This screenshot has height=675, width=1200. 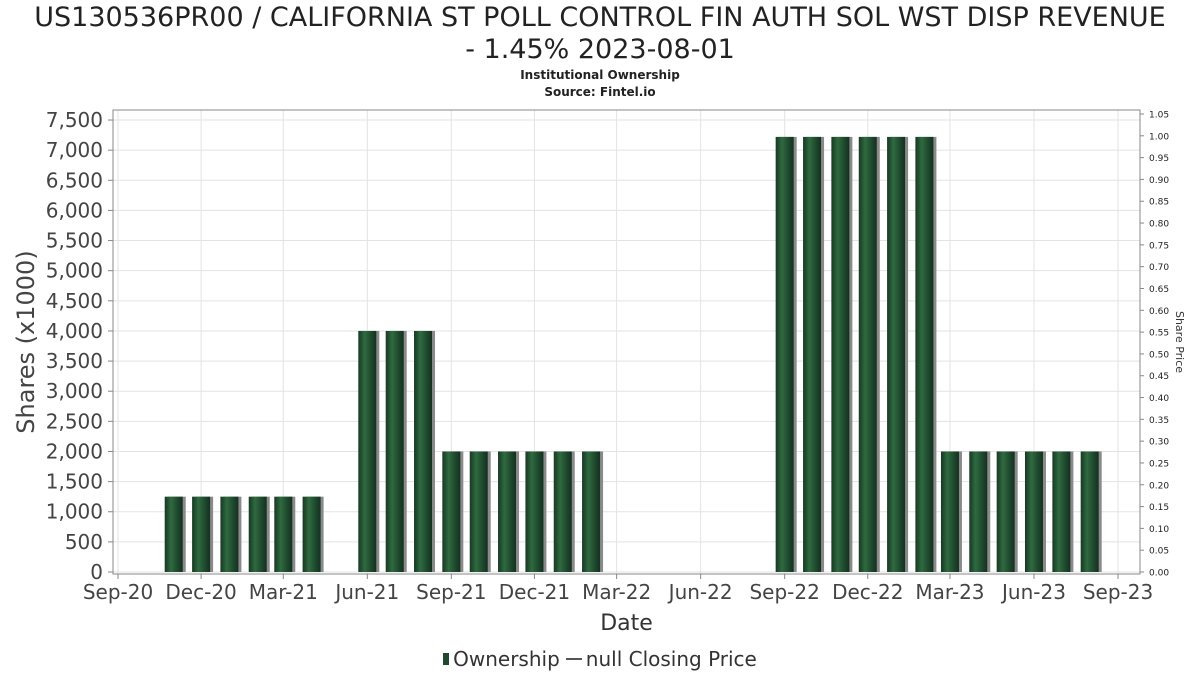 What do you see at coordinates (1159, 159) in the screenshot?
I see `y2-tick-label: 0.95` at bounding box center [1159, 159].